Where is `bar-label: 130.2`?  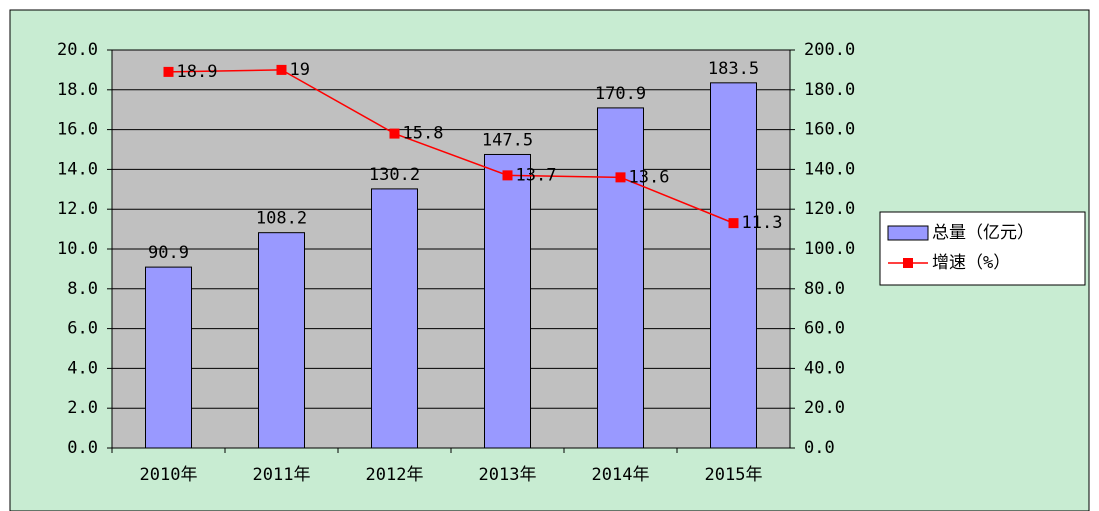 bar-label: 130.2 is located at coordinates (394, 175).